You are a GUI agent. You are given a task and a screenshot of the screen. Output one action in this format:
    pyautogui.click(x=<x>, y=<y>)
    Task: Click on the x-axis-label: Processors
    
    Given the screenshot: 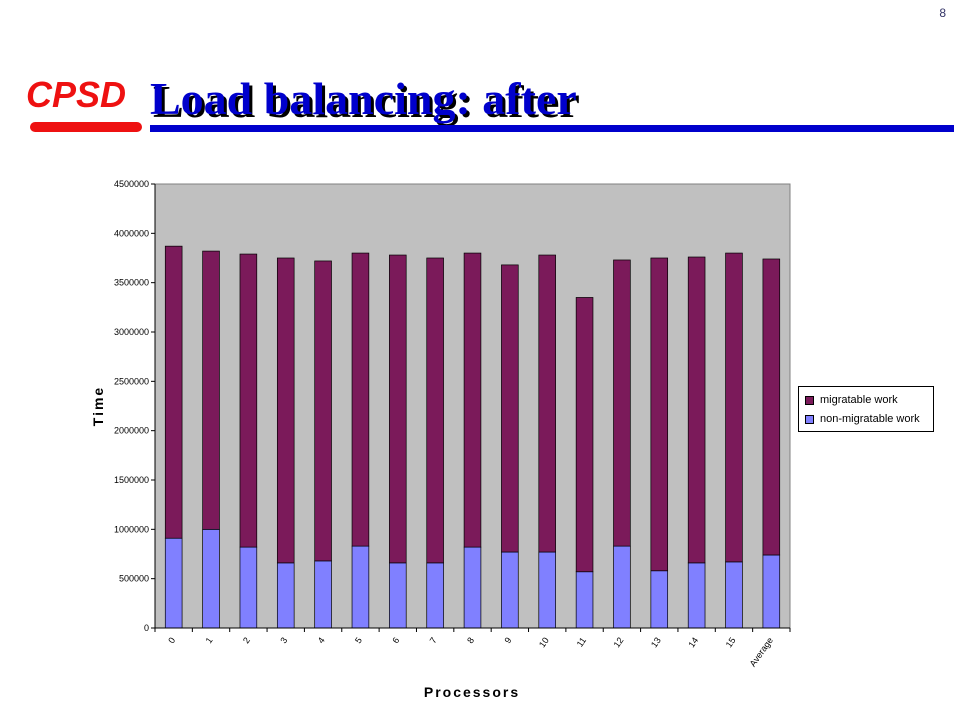 What is the action you would take?
    pyautogui.click(x=472, y=692)
    